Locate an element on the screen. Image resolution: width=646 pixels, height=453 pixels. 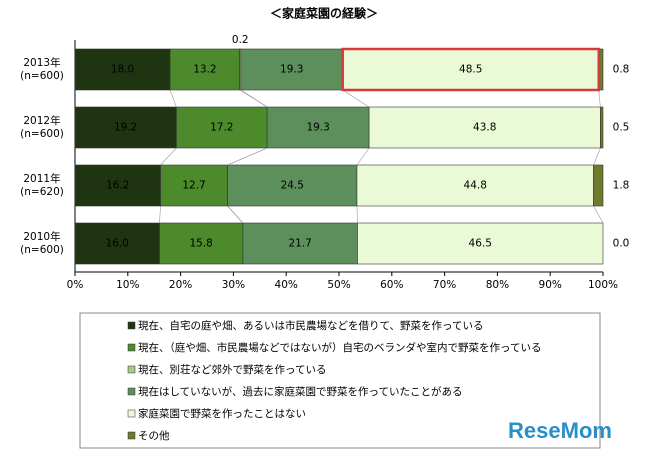
value-label: 12.7 is located at coordinates (193, 186).